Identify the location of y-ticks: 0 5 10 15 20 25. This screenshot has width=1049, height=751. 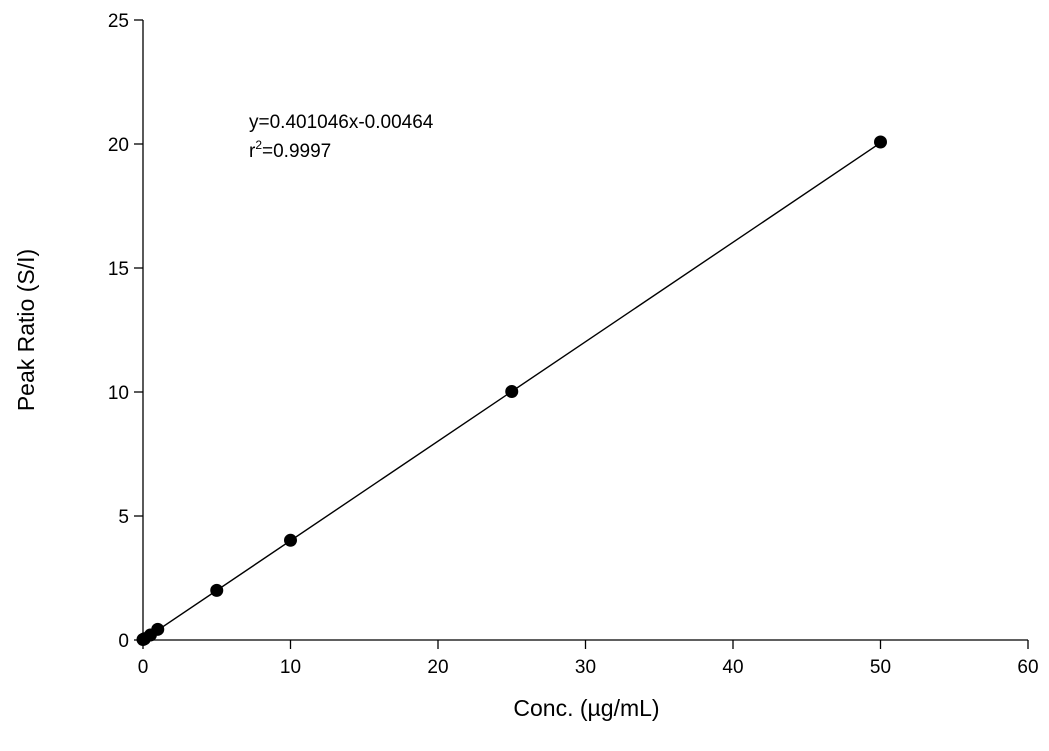
(125, 331).